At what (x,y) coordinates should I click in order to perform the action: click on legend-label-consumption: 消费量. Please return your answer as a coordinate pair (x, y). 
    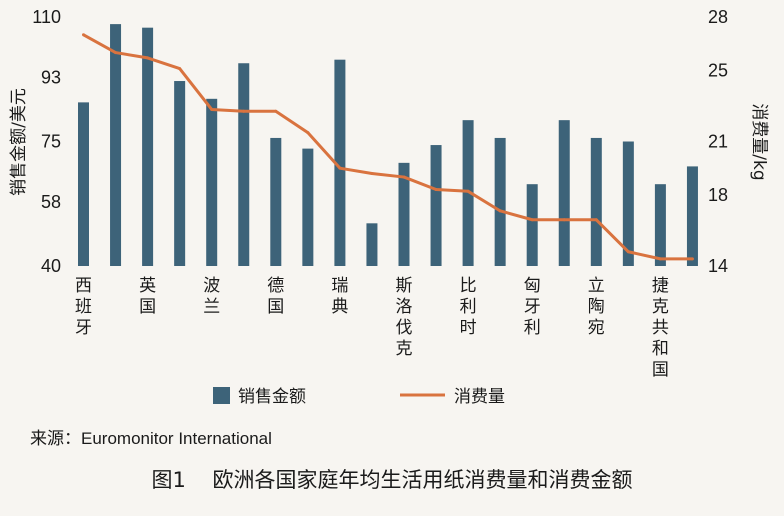
    Looking at the image, I should click on (479, 397).